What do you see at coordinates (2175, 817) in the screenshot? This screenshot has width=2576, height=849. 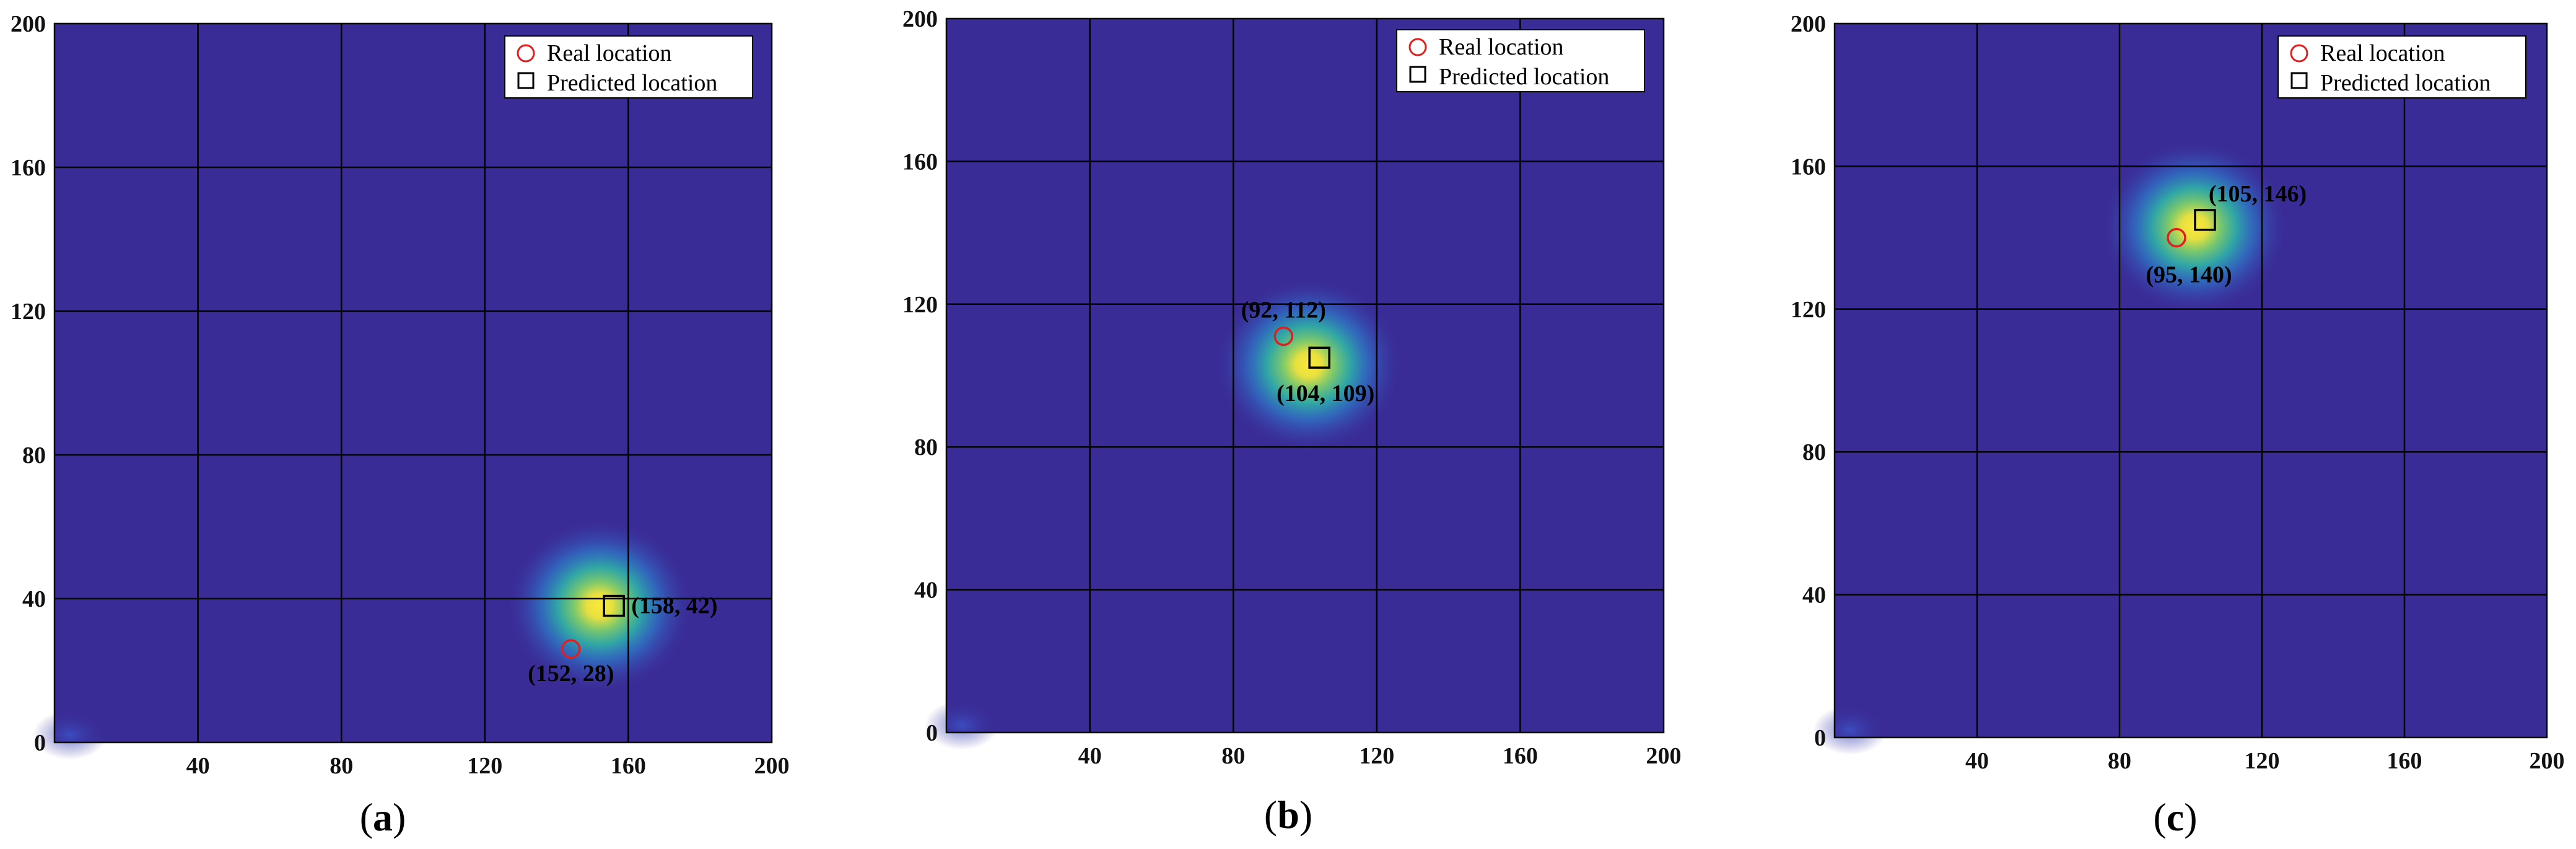 I see `panel-label: (c)` at bounding box center [2175, 817].